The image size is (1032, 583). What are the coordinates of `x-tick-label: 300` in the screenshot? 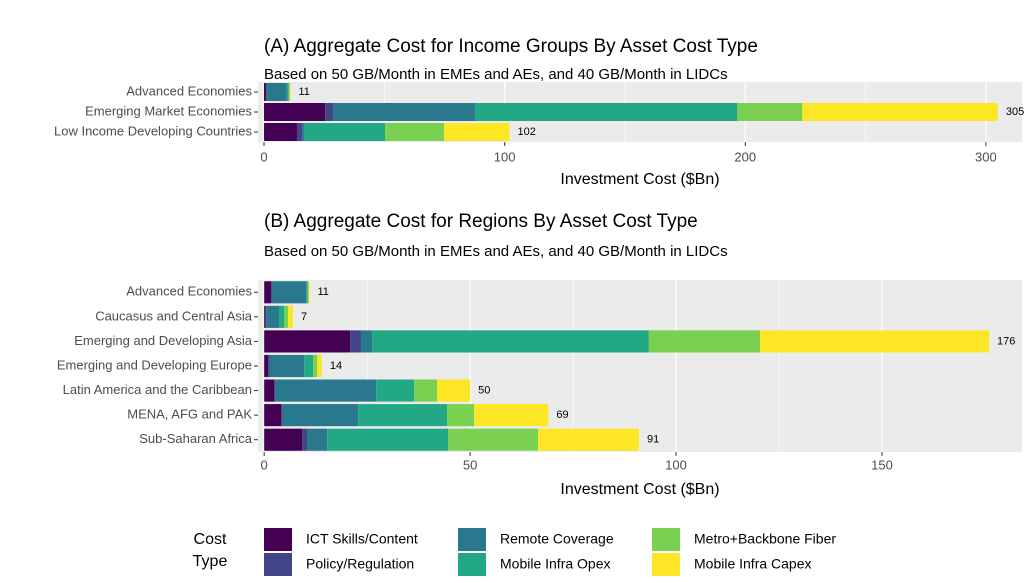 It's located at (986, 156).